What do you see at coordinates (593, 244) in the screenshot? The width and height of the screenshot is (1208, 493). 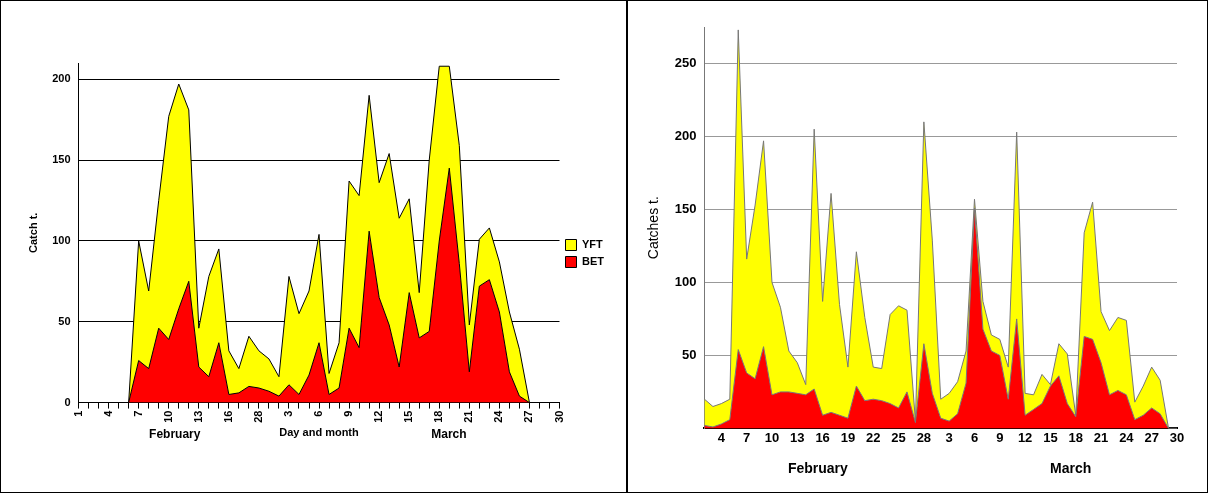 I see `legend-label: YFT` at bounding box center [593, 244].